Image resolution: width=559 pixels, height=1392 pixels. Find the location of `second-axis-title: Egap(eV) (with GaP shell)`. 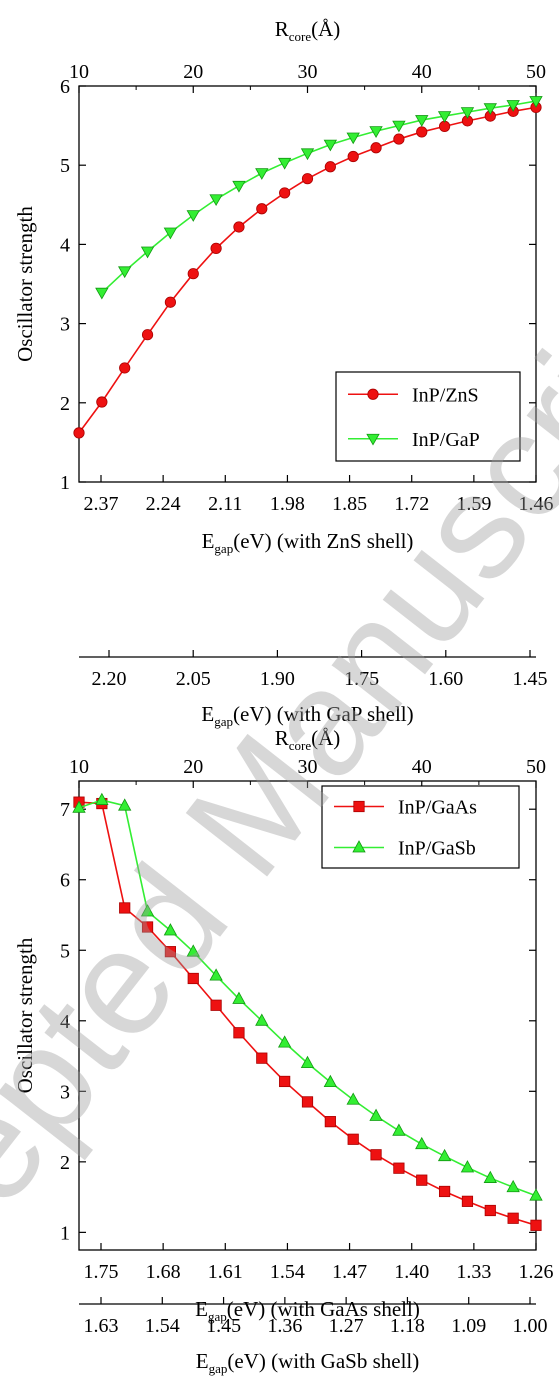

second-axis-title: Egap(eV) (with GaP shell) is located at coordinates (307, 715).